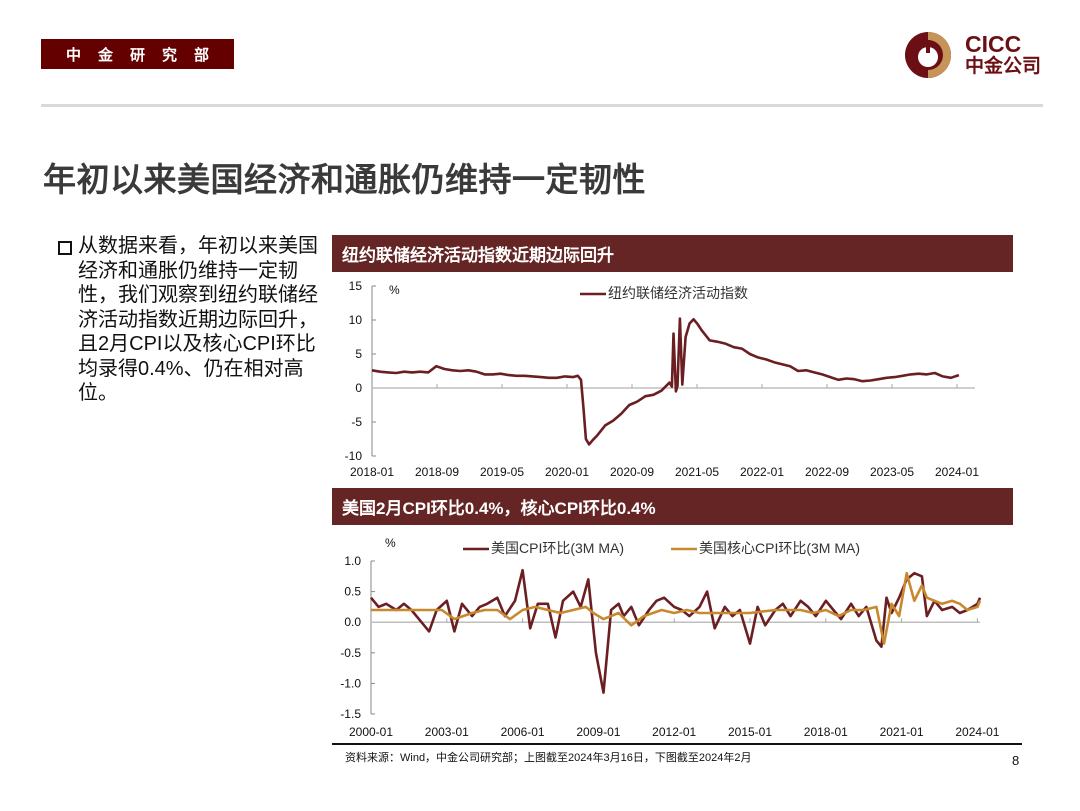 Image resolution: width=1080 pixels, height=811 pixels. I want to click on x-tick-label: 2003-01, so click(447, 732).